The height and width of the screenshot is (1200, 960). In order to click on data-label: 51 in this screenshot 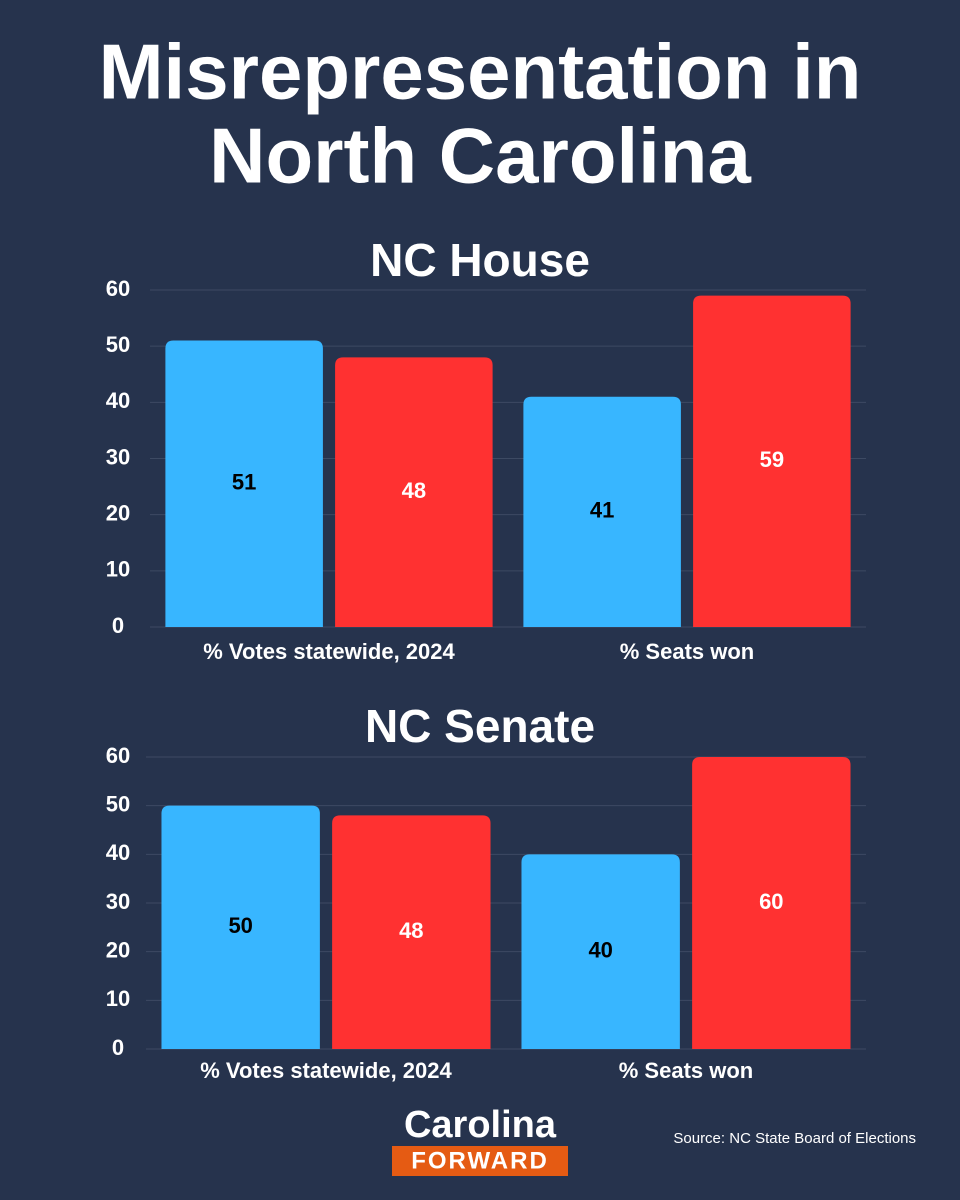, I will do `click(244, 482)`.